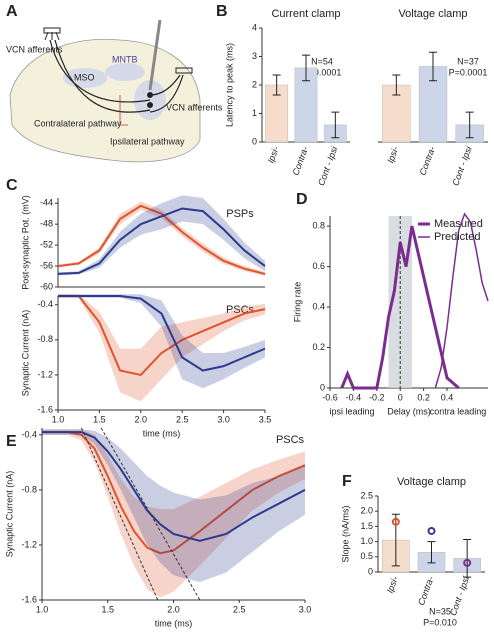 Image resolution: width=494 pixels, height=632 pixels. What do you see at coordinates (125, 59) in the screenshot?
I see `diagram-label: MNTB` at bounding box center [125, 59].